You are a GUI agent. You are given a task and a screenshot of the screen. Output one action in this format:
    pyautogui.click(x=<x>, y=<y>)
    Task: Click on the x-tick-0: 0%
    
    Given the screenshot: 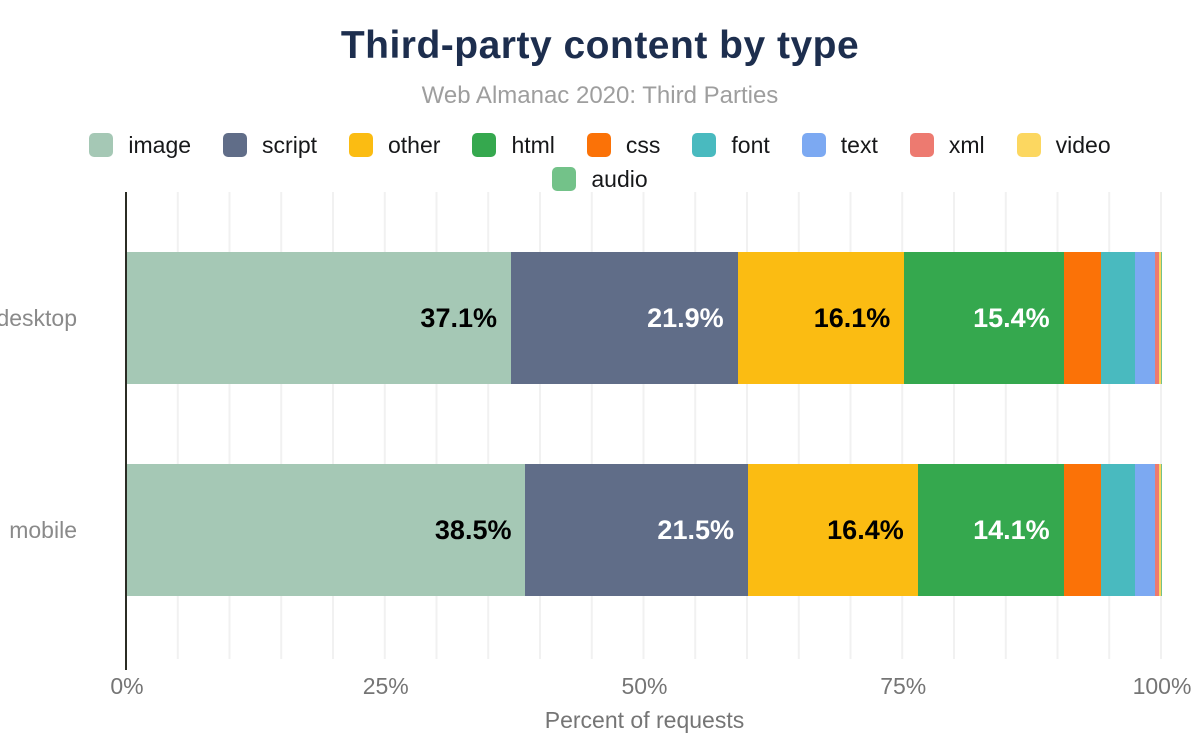 What is the action you would take?
    pyautogui.click(x=127, y=686)
    